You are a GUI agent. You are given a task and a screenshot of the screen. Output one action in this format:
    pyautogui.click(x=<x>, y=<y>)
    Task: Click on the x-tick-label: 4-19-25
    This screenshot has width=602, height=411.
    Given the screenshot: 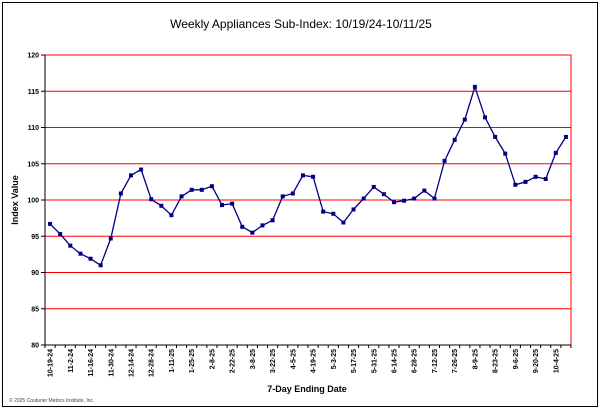 What is the action you would take?
    pyautogui.click(x=314, y=361)
    